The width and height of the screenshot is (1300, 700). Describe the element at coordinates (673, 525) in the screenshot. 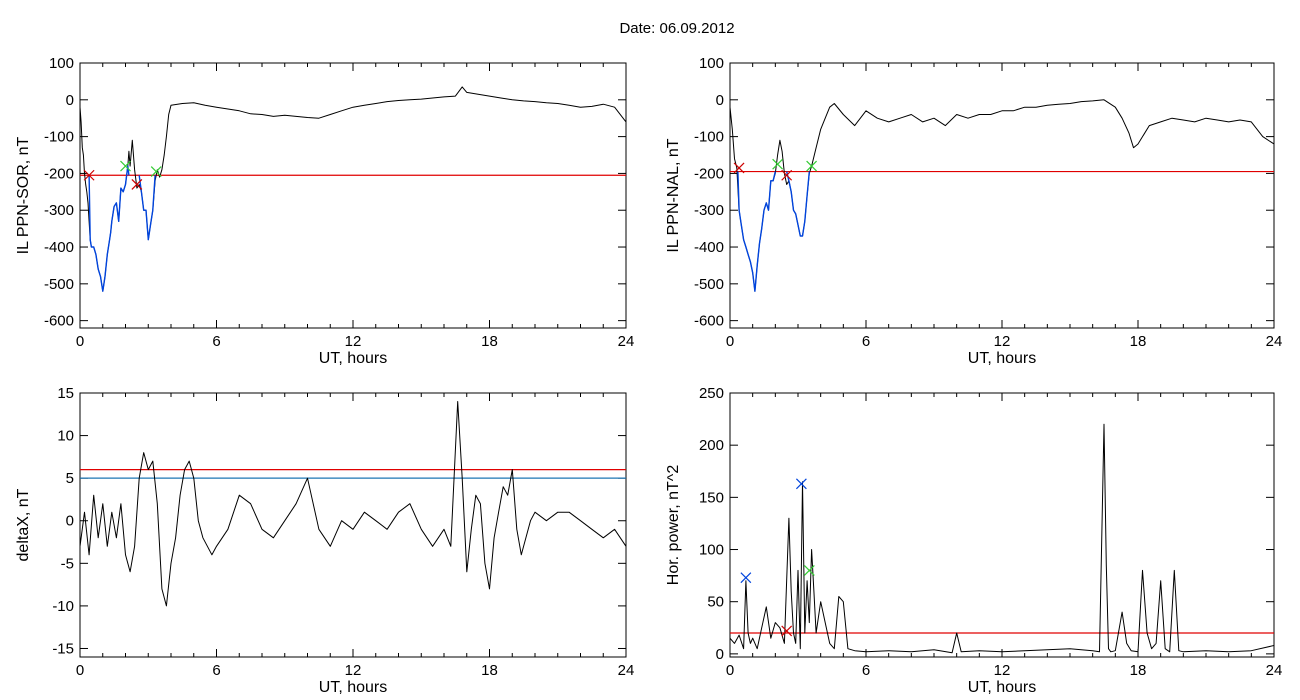

I see `y-axis-label: Hor. power, nT^2` at that location.